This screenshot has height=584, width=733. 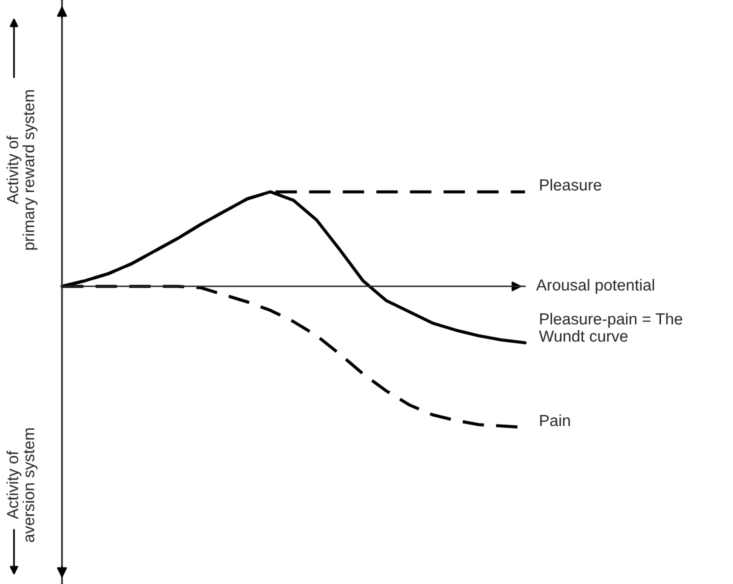 What do you see at coordinates (595, 286) in the screenshot?
I see `x-axis-title: Arousal potential` at bounding box center [595, 286].